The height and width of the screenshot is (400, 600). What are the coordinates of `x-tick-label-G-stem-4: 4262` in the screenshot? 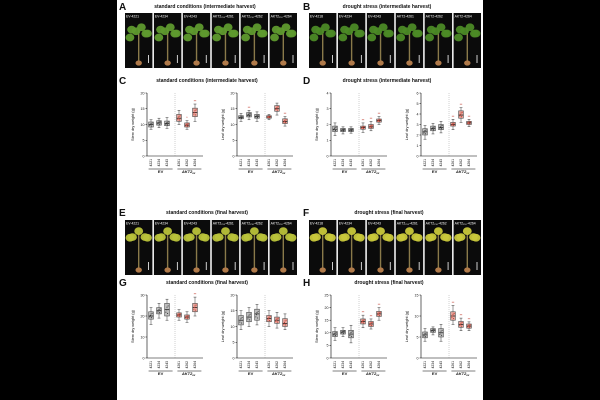 It's located at (187, 365).